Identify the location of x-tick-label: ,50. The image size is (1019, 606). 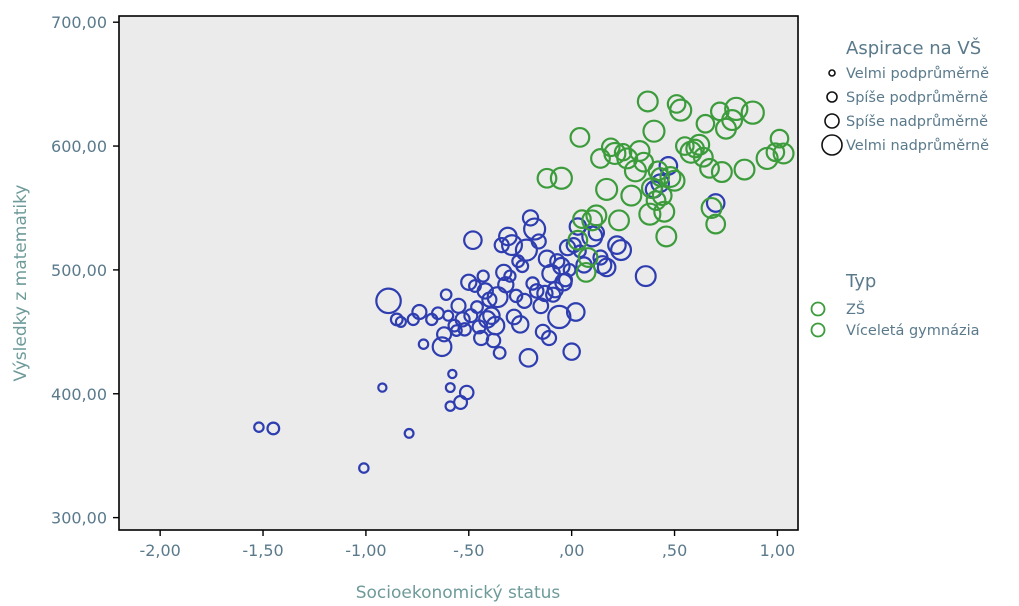
(674, 550).